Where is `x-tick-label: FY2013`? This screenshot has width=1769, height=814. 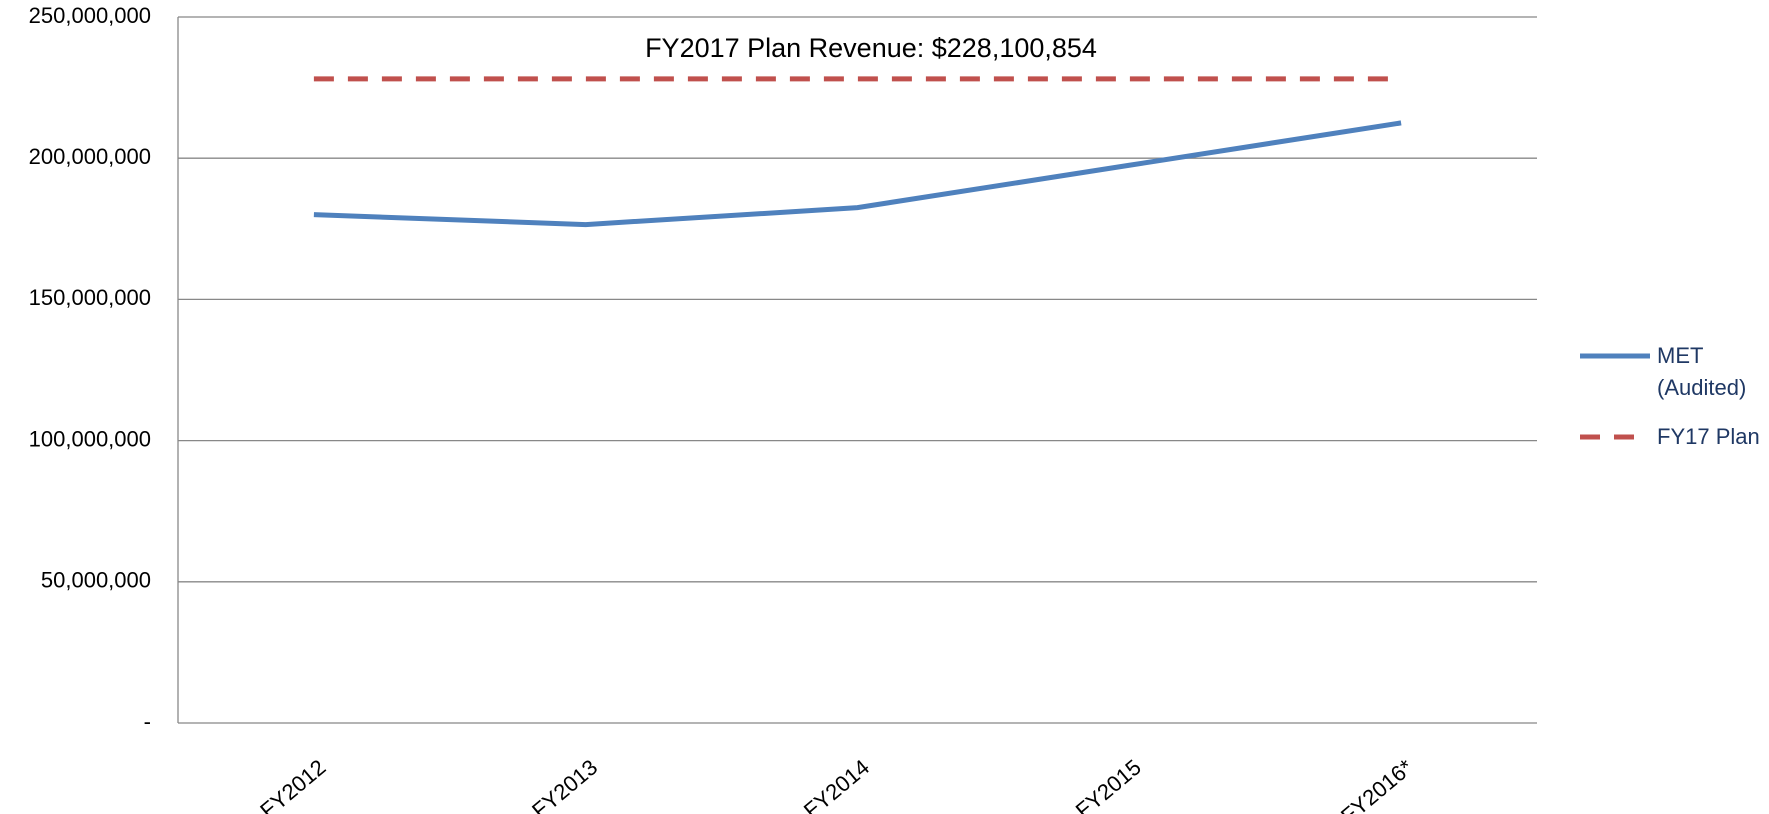 x-tick-label: FY2013 is located at coordinates (564, 784).